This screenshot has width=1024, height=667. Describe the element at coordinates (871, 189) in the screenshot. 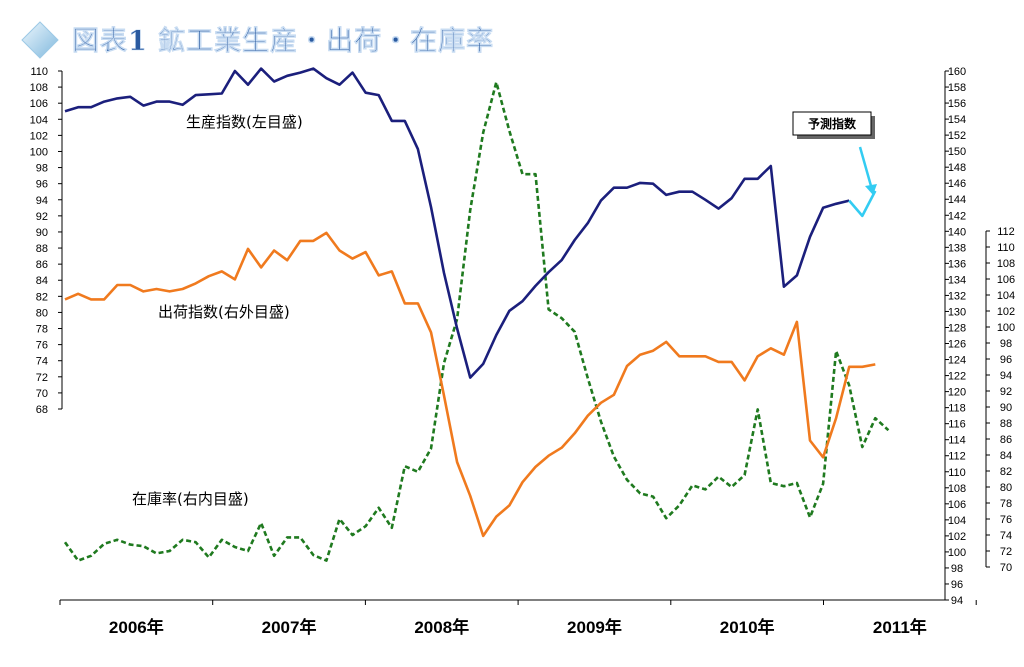

I see `forecast-arrowhead` at that location.